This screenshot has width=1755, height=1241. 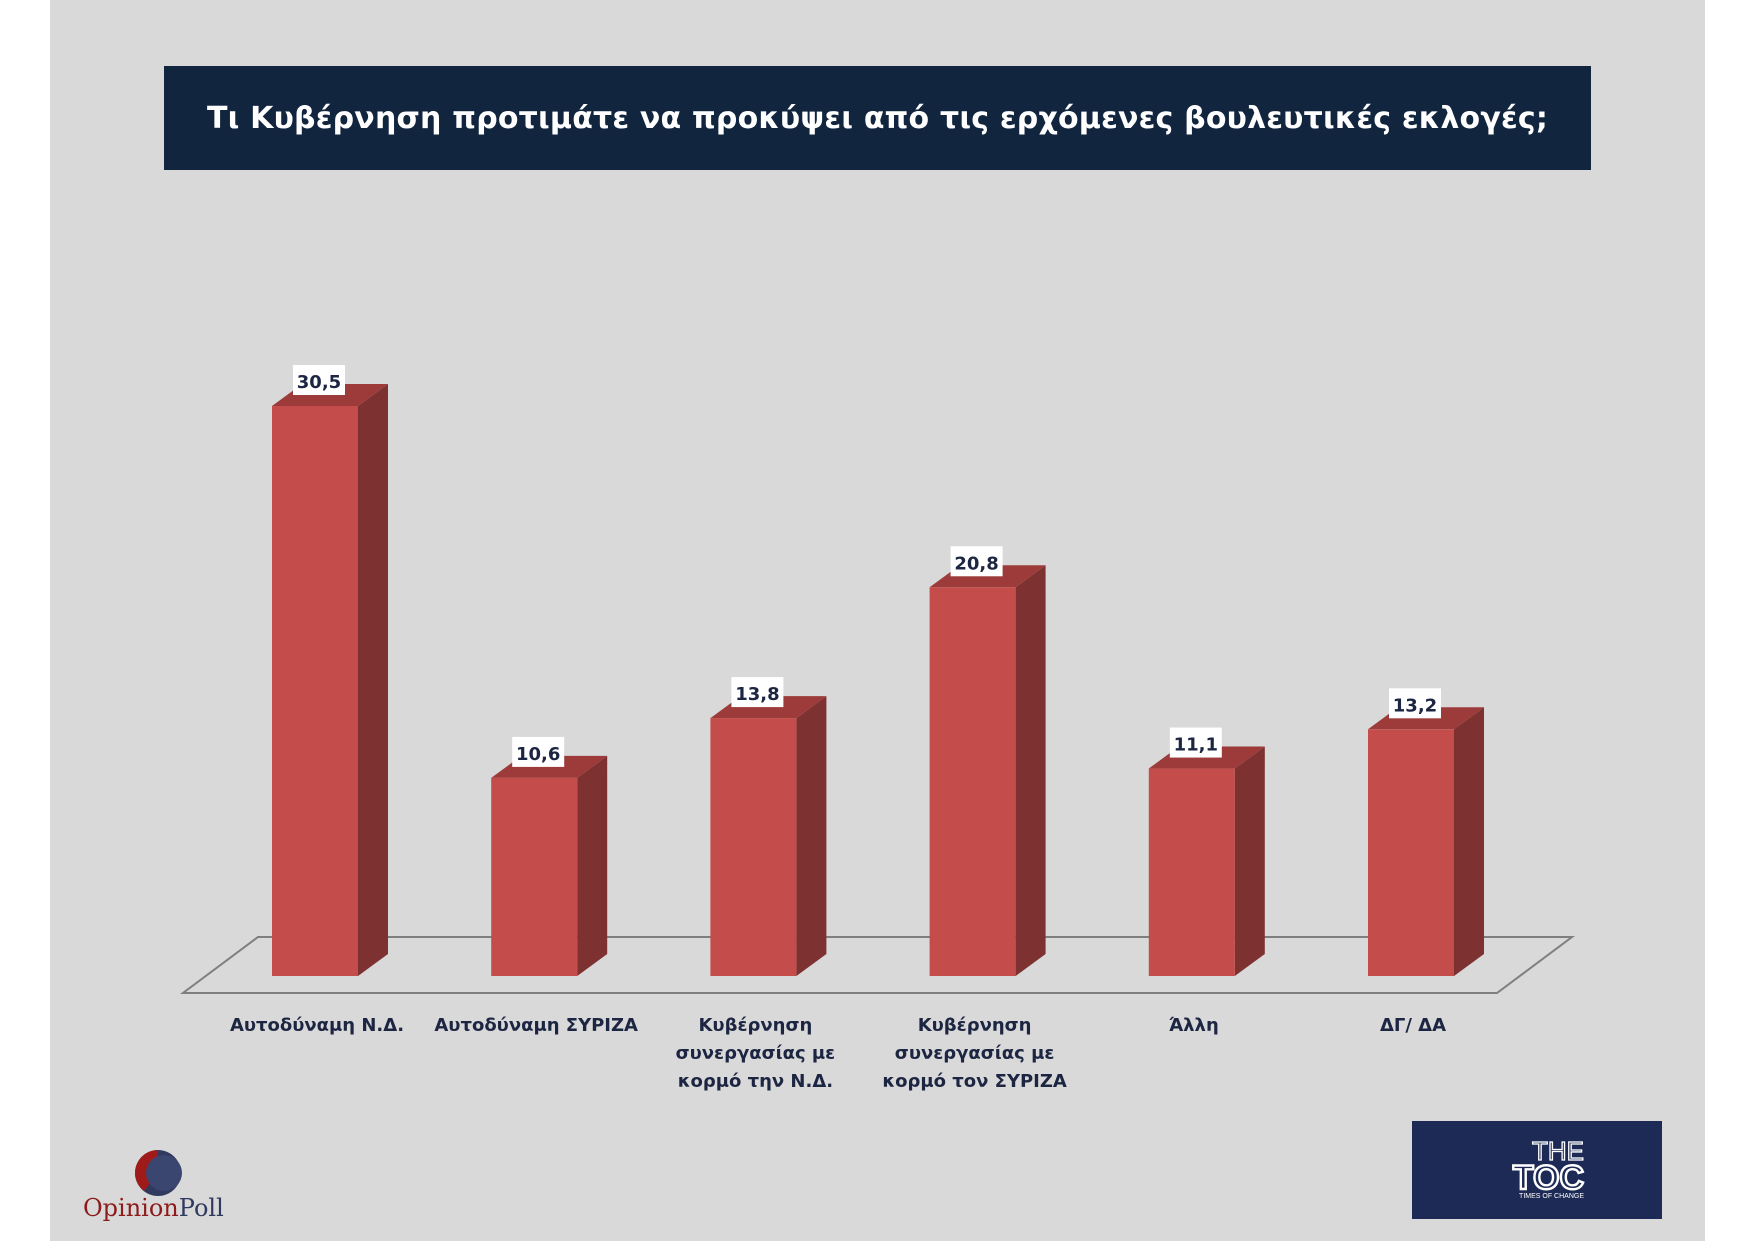 I want to click on data-label-0: 30,5, so click(x=319, y=380).